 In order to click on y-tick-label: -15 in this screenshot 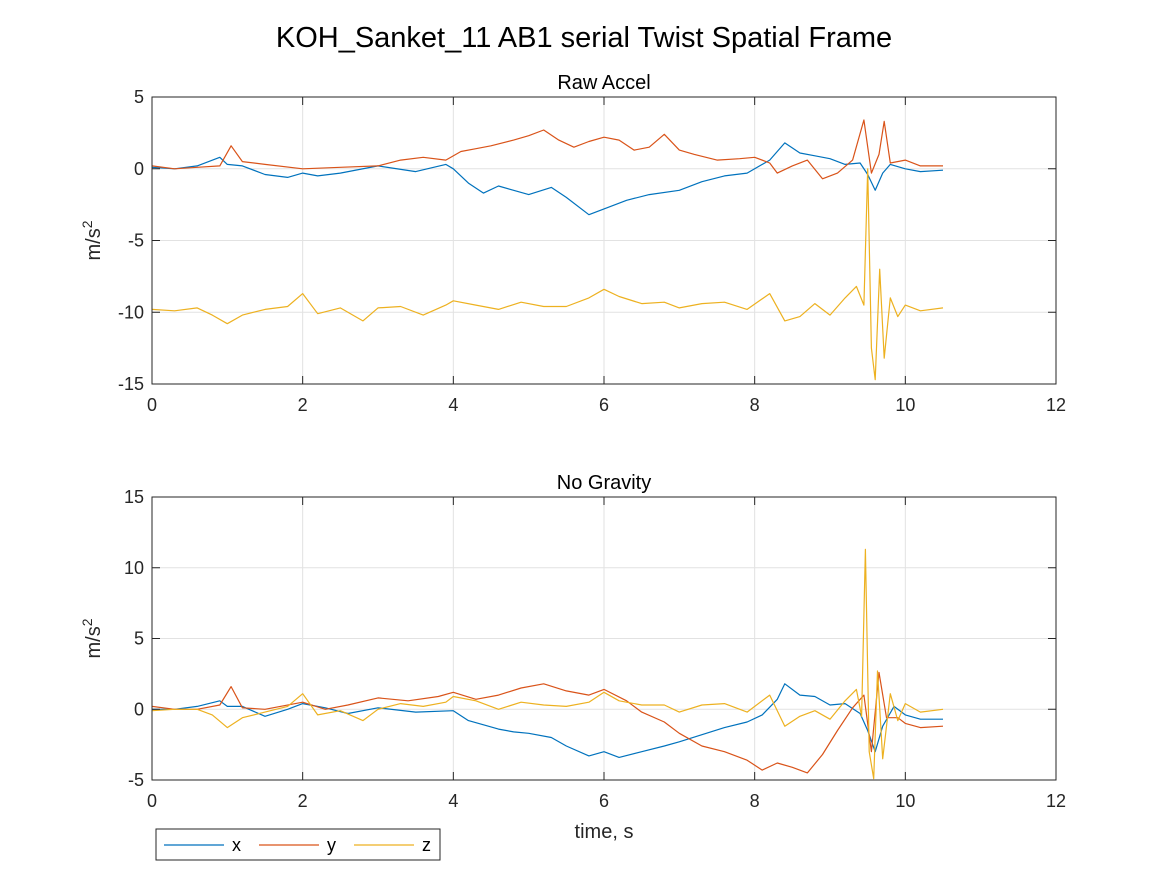, I will do `click(131, 384)`.